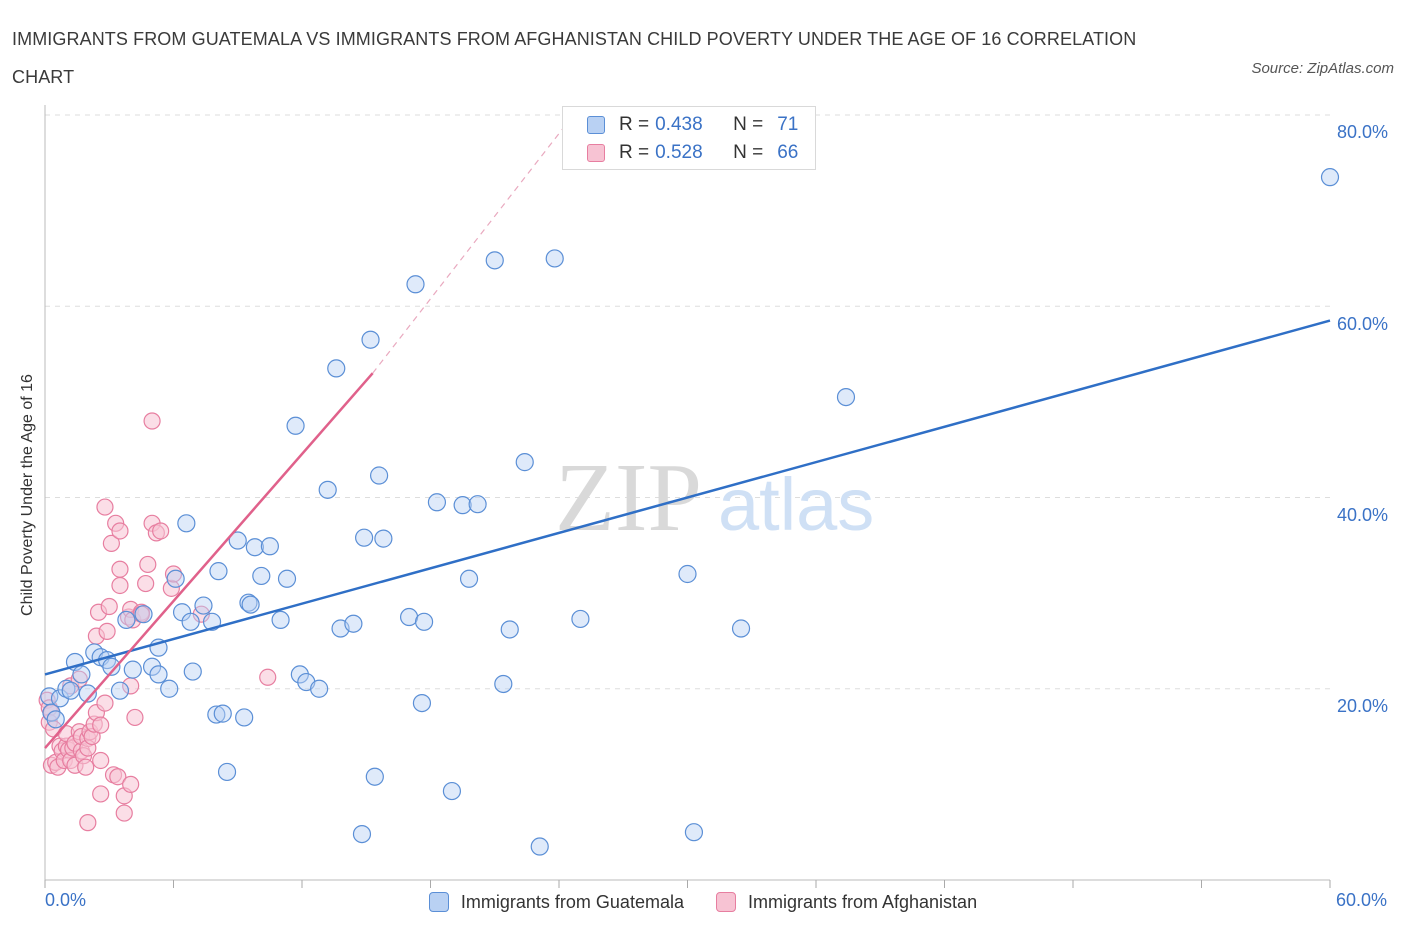  Describe the element at coordinates (1322, 68) in the screenshot. I see `source-label: Source: ZipAtlas.com` at that location.